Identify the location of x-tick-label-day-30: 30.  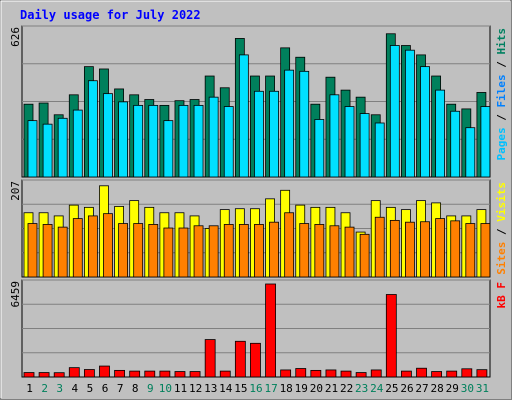
(467, 388).